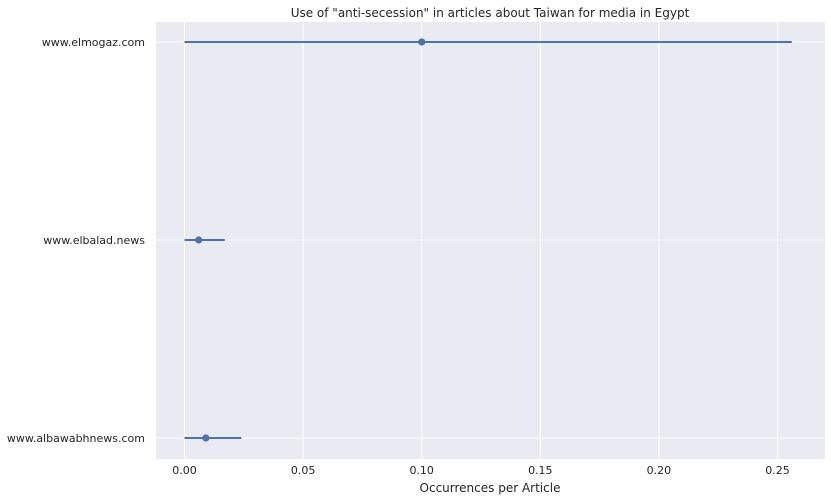  I want to click on x-tick-label: 0.05, so click(303, 470).